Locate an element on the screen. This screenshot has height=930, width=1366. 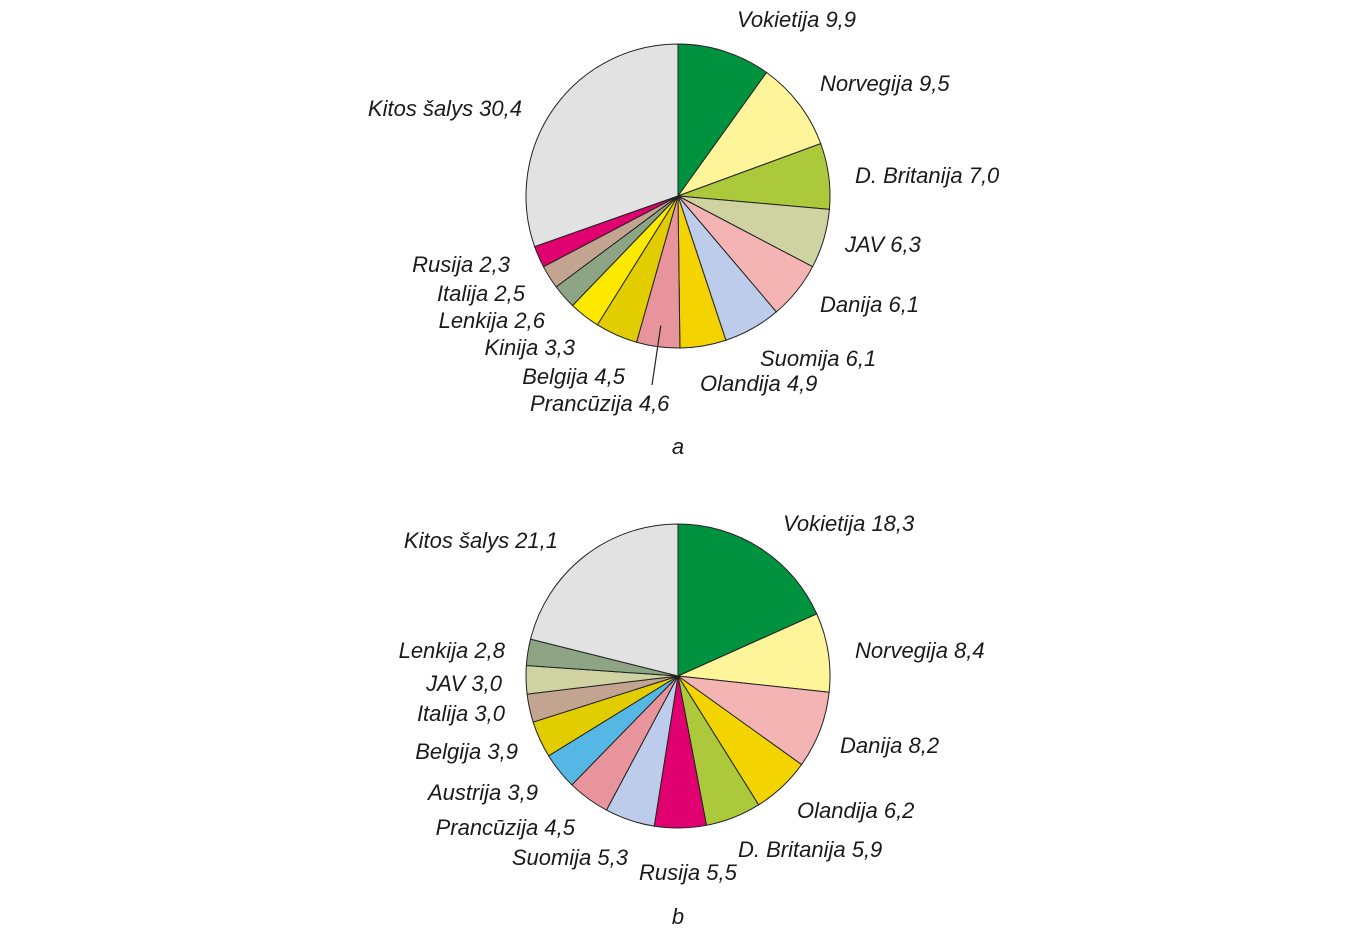
slice-label: Belgija 3,9 is located at coordinates (466, 751).